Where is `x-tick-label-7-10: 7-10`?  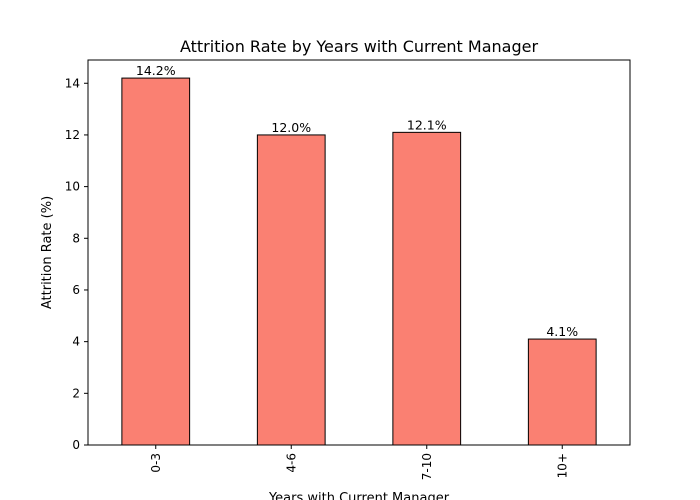
x-tick-label-7-10: 7-10 is located at coordinates (427, 466).